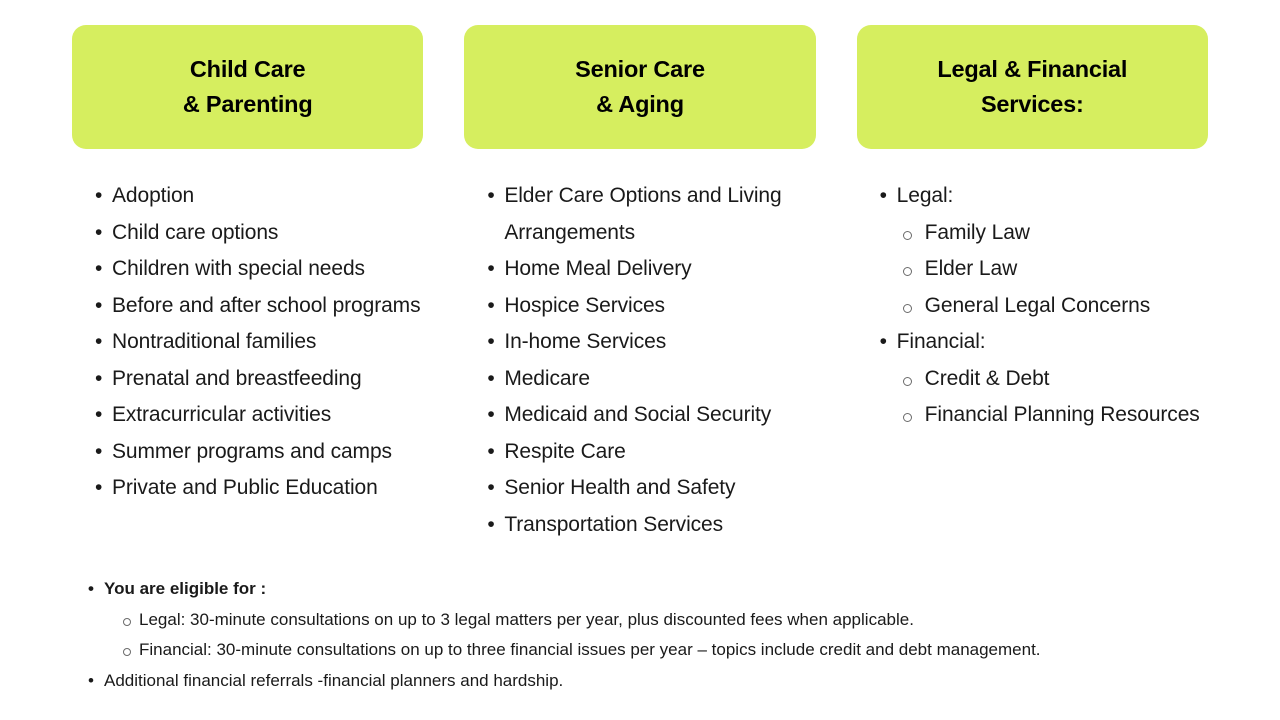 The height and width of the screenshot is (720, 1280). Describe the element at coordinates (659, 269) in the screenshot. I see `list-item-label: Home Meal Delivery` at that location.